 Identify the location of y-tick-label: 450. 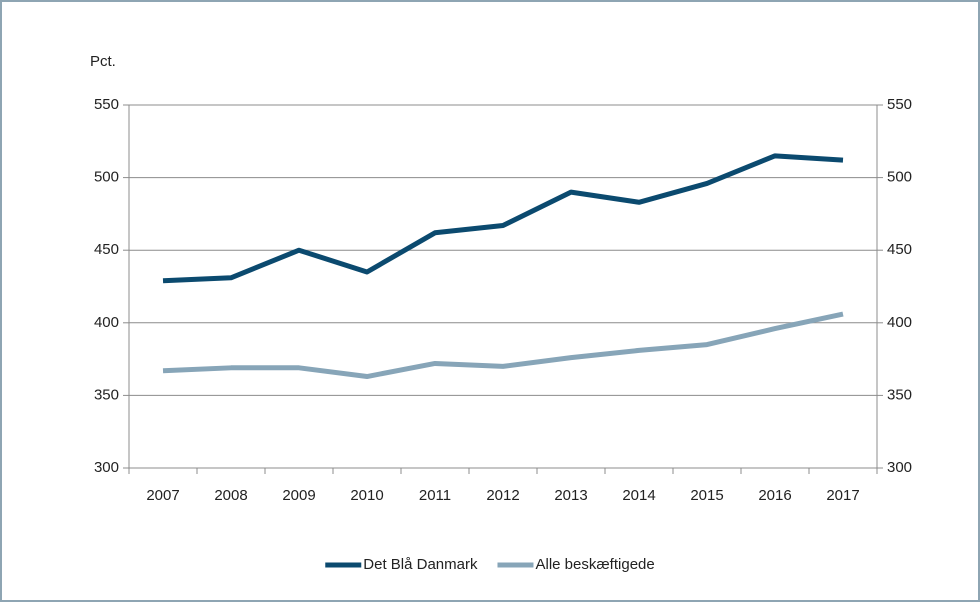
(106, 249).